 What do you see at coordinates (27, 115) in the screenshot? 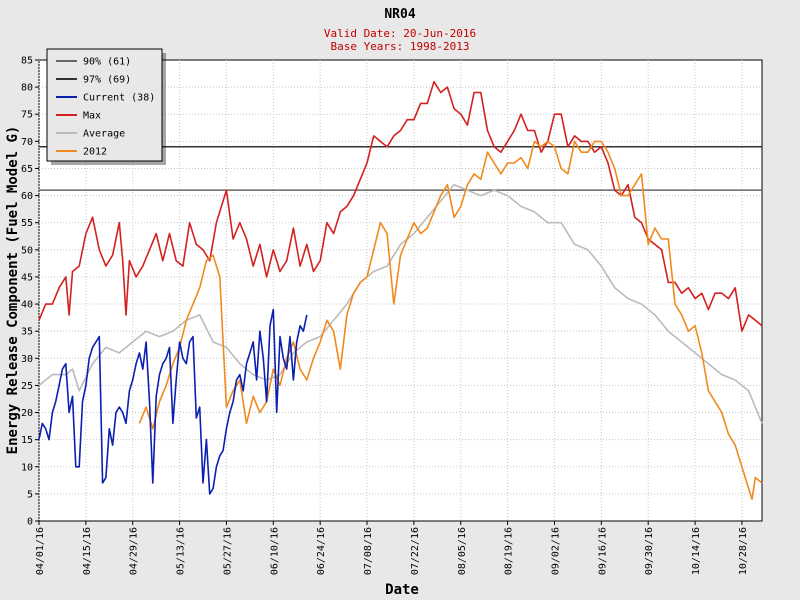
I see `y-tick-label: 75` at bounding box center [27, 115].